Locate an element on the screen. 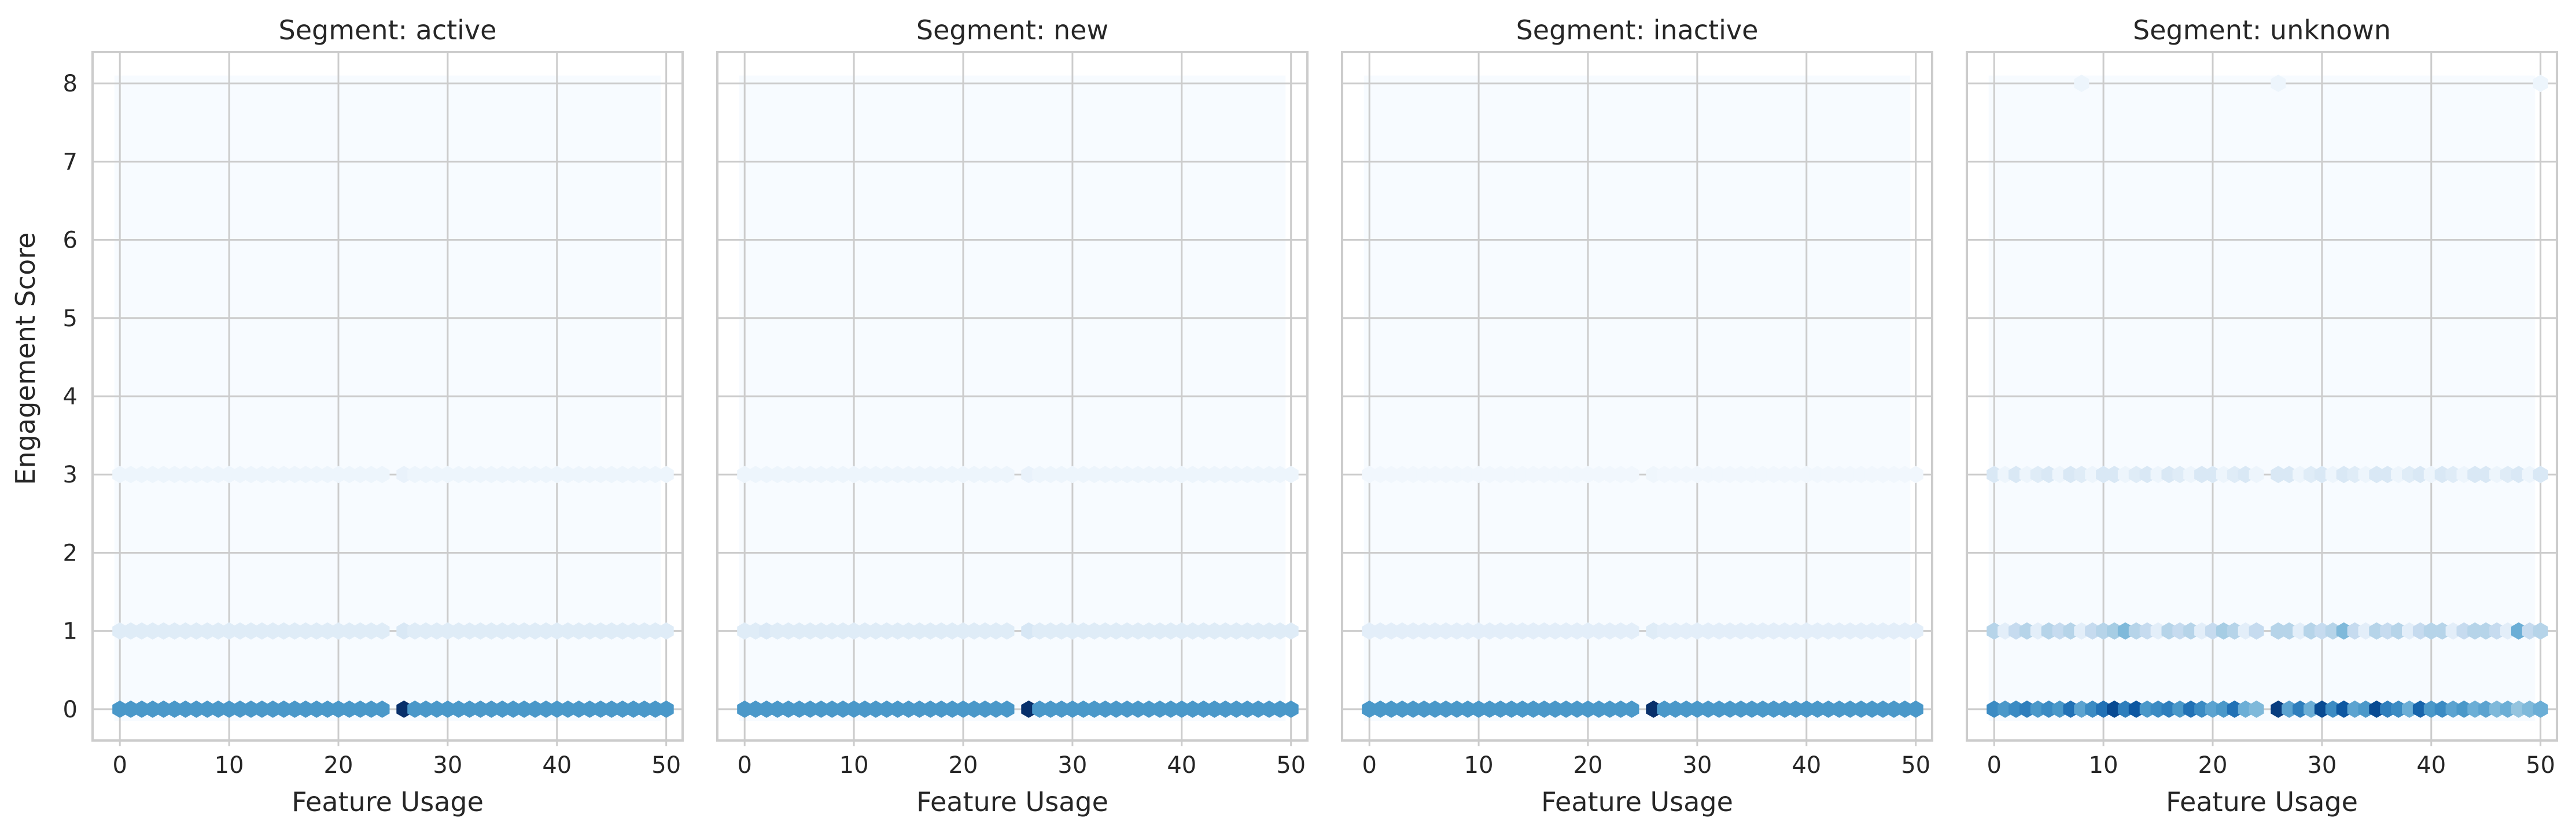 The width and height of the screenshot is (2576, 840). y-tick-label: 8 is located at coordinates (70, 84).